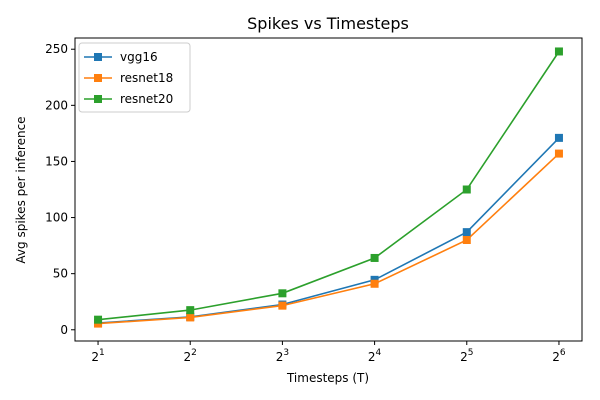  I want to click on legend-label: resnet20, so click(146, 99).